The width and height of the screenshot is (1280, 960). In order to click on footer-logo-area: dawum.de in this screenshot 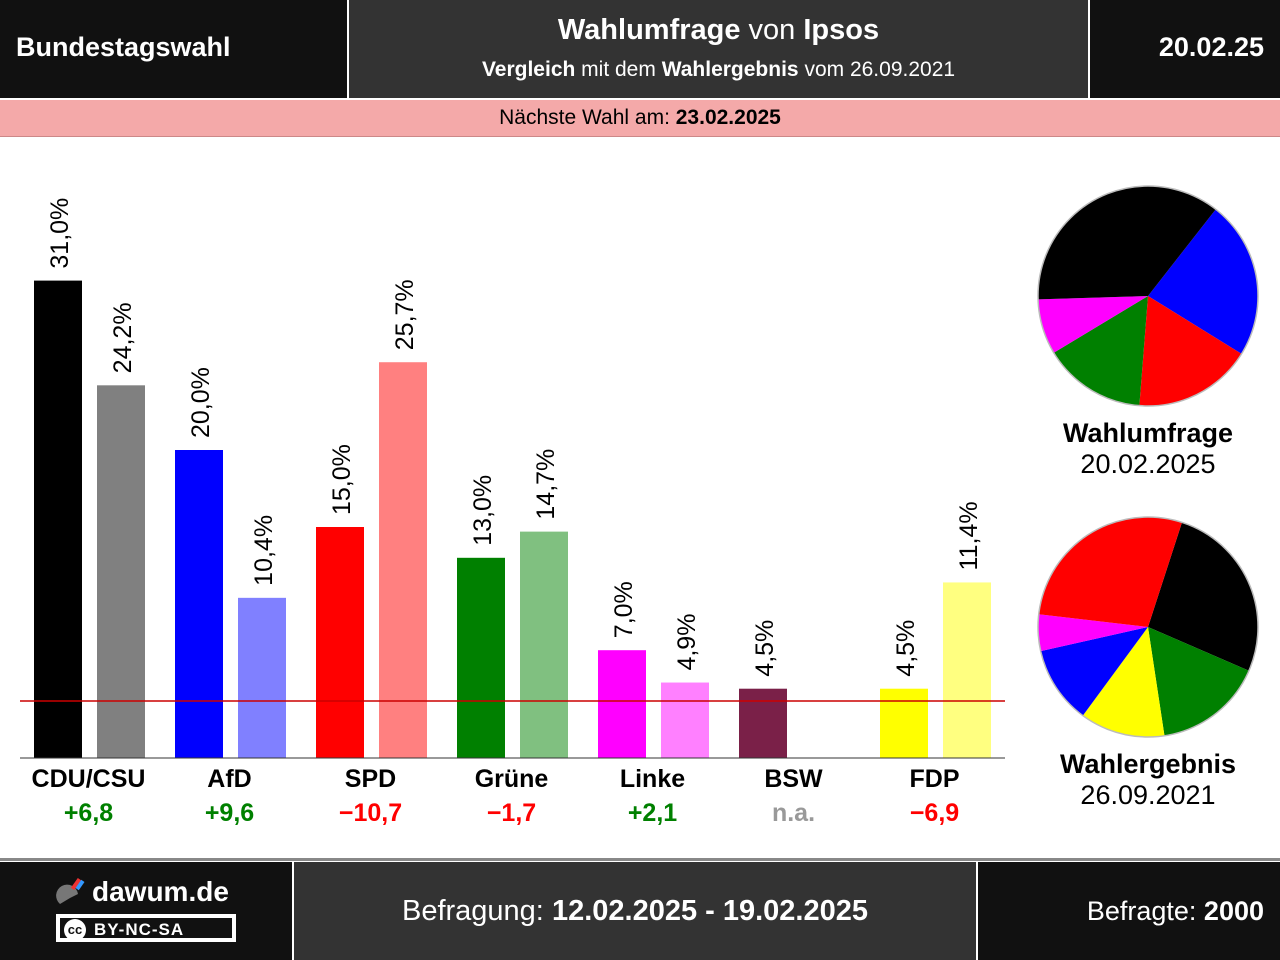, I will do `click(146, 911)`.